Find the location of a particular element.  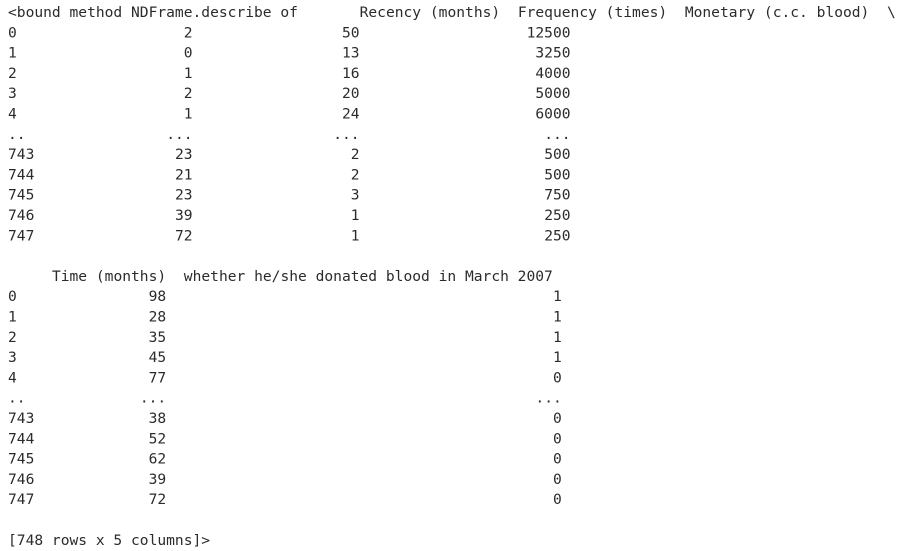

column-header: \ is located at coordinates (891, 12).